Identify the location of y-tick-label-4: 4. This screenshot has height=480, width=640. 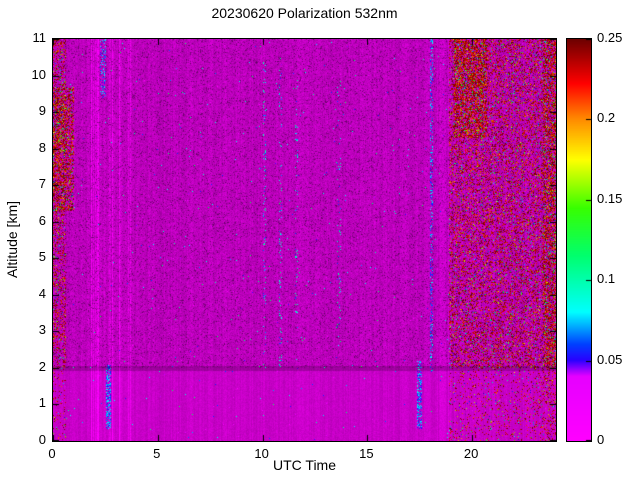
(42, 293).